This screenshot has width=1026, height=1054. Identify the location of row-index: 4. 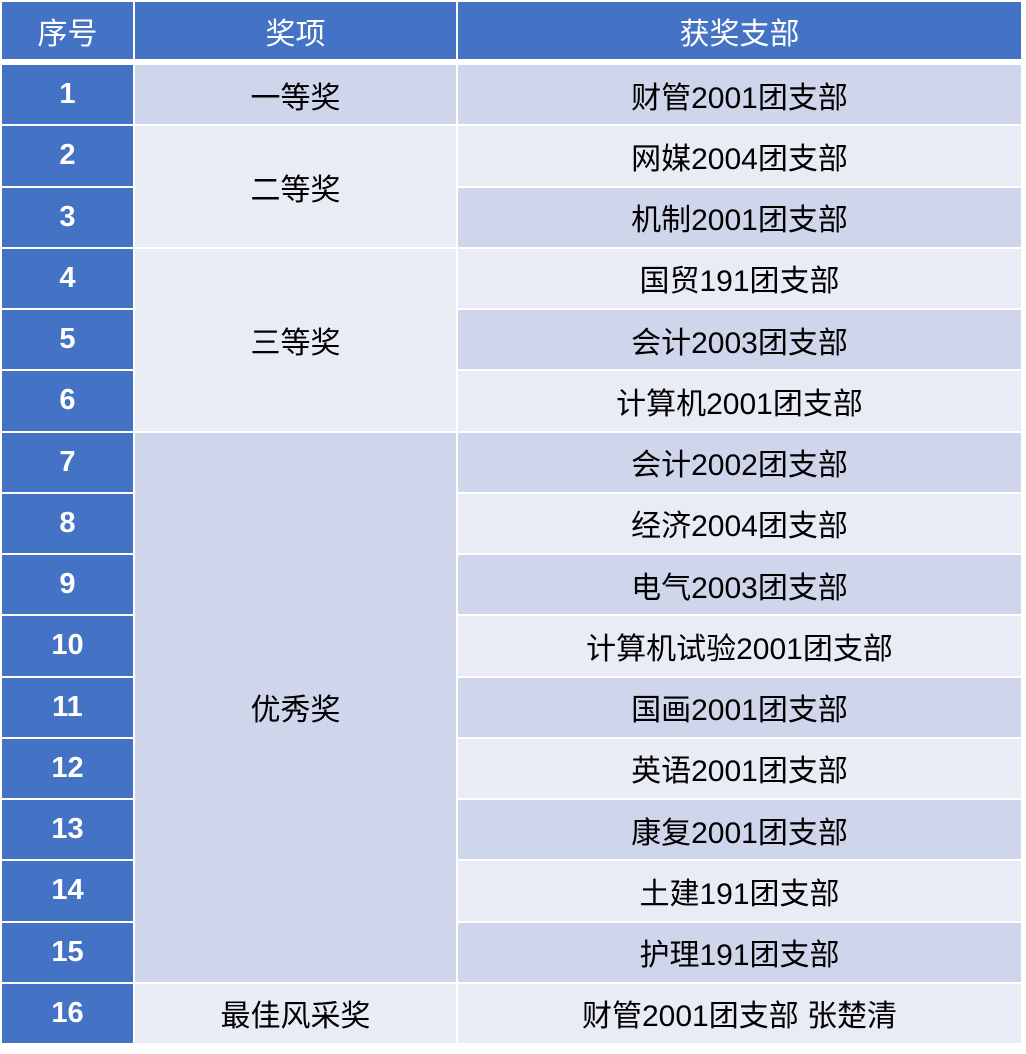
(67, 278).